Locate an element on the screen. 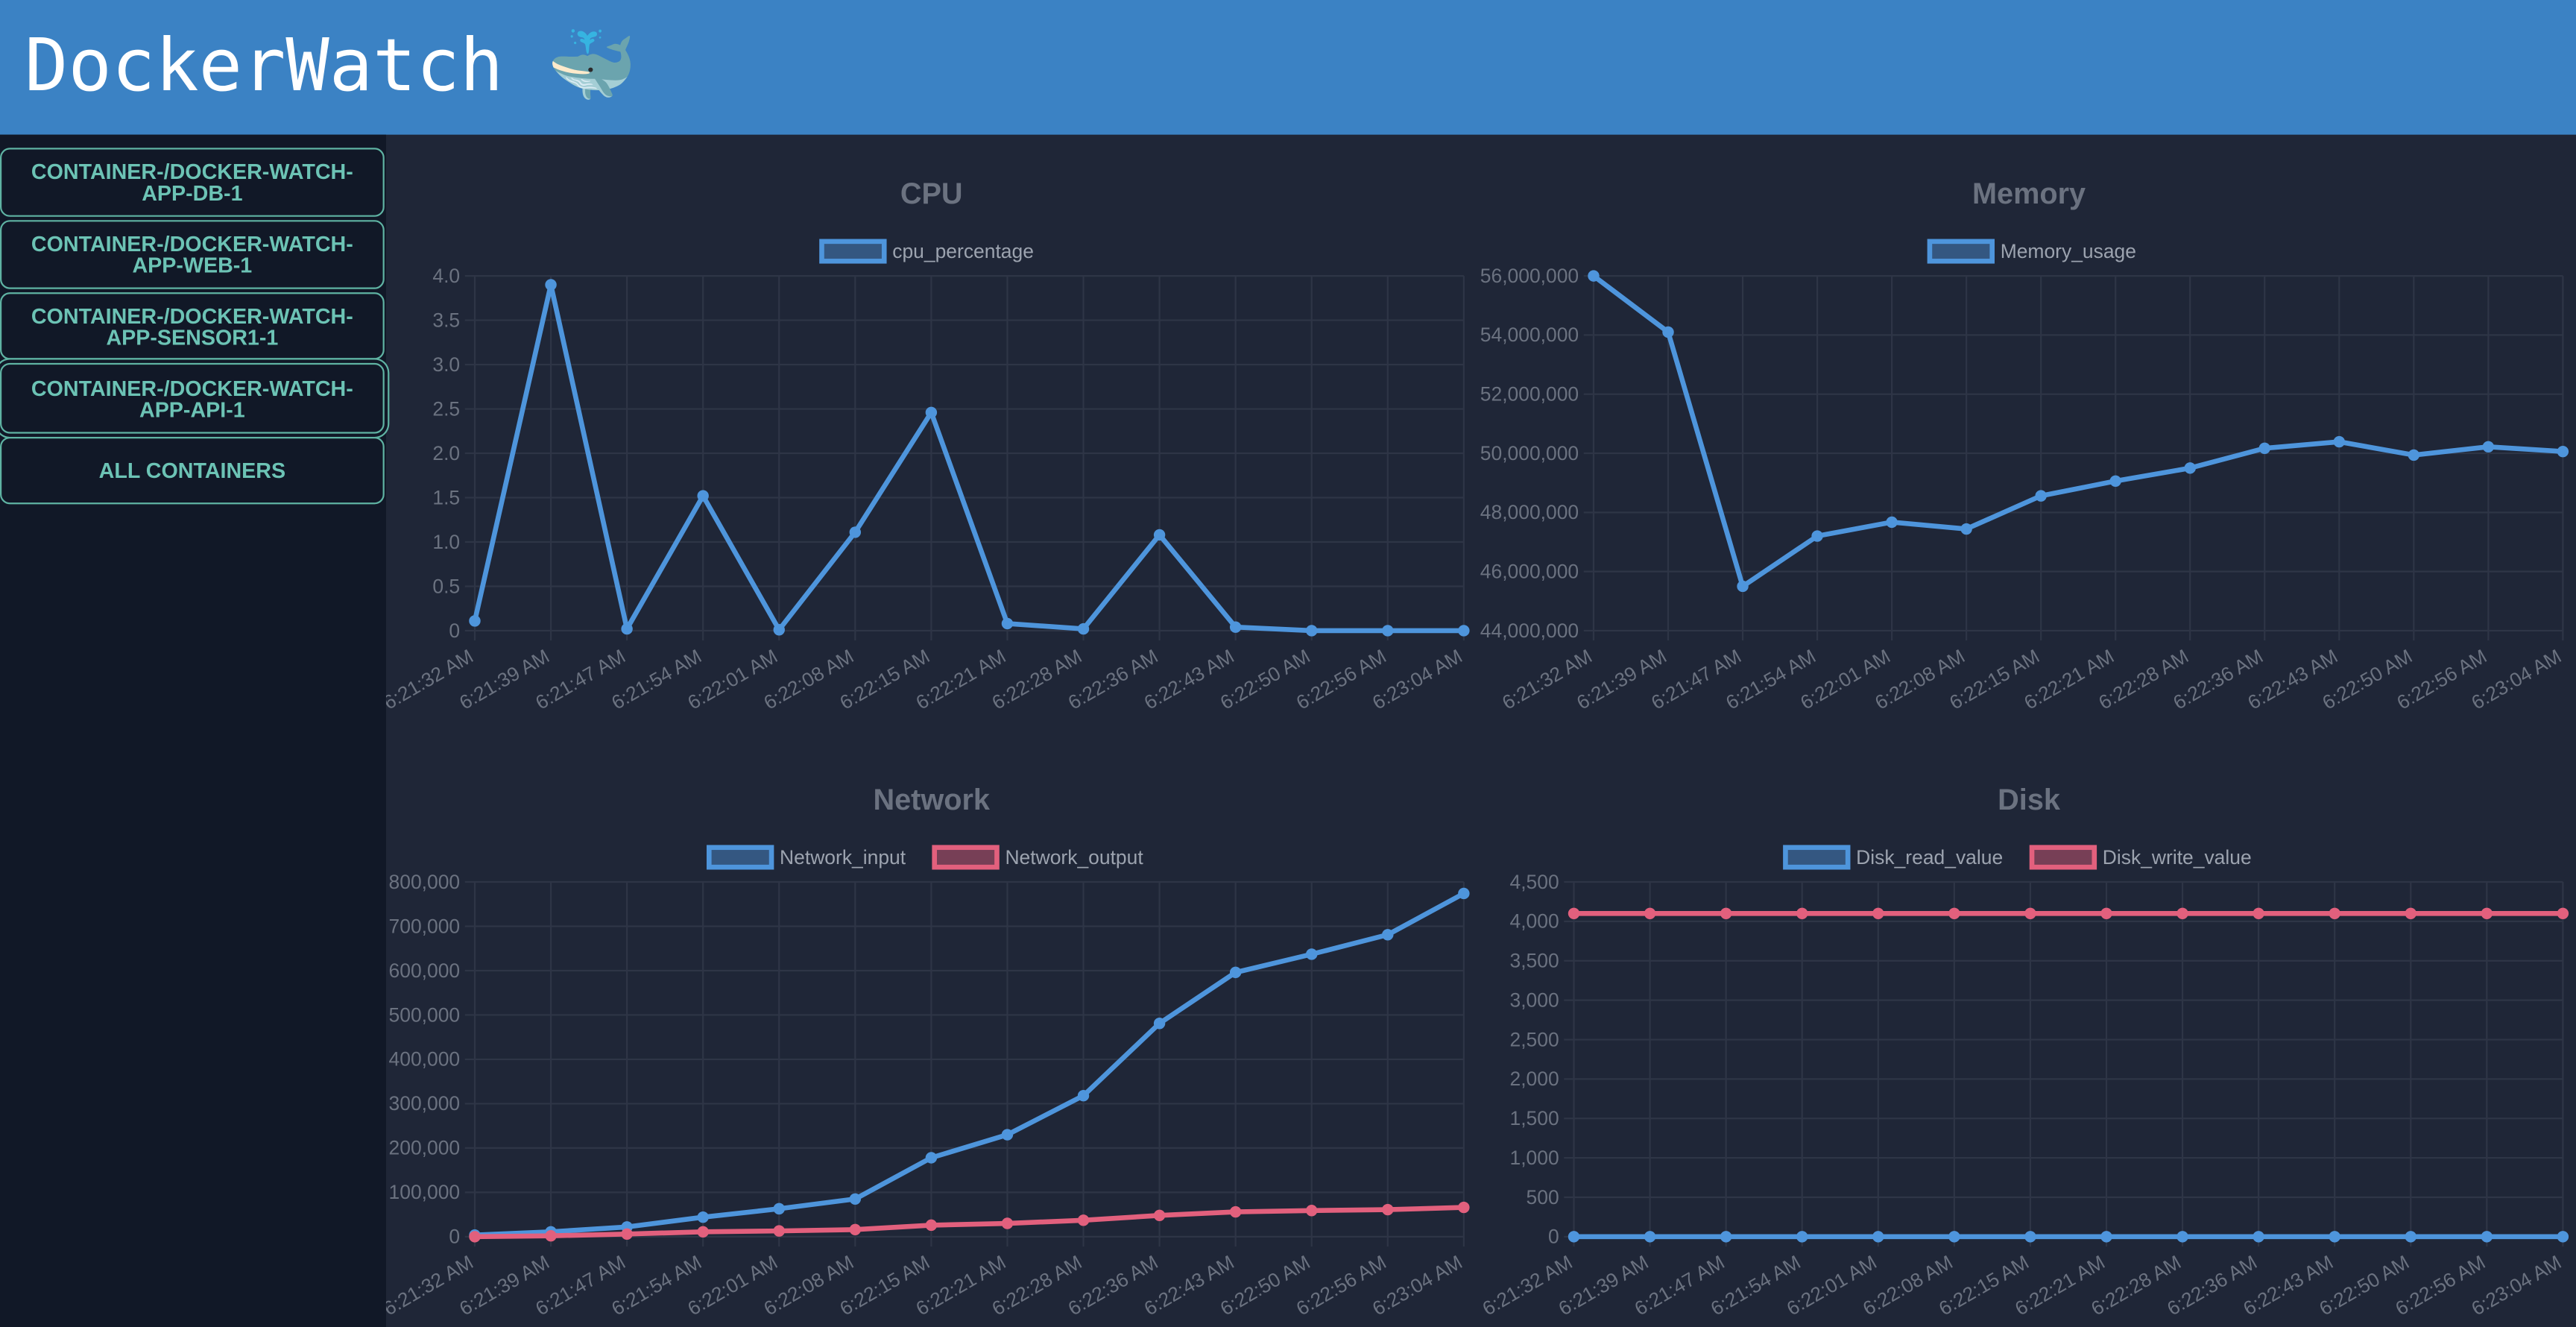  y-tick-label: 2,000 is located at coordinates (1535, 1079).